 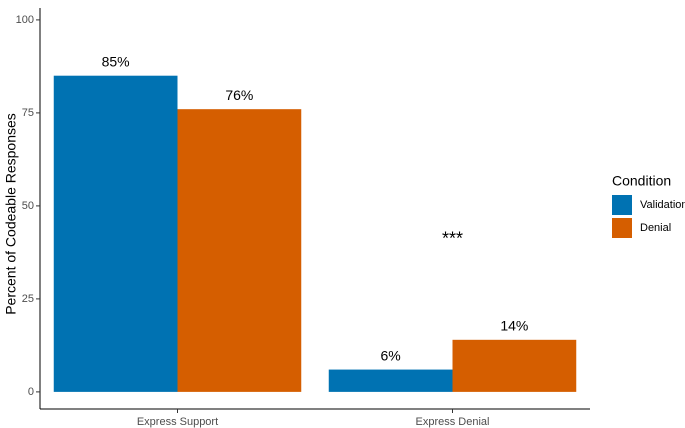 What do you see at coordinates (11, 214) in the screenshot?
I see `y-axis-label: Percent of Codeable Responses` at bounding box center [11, 214].